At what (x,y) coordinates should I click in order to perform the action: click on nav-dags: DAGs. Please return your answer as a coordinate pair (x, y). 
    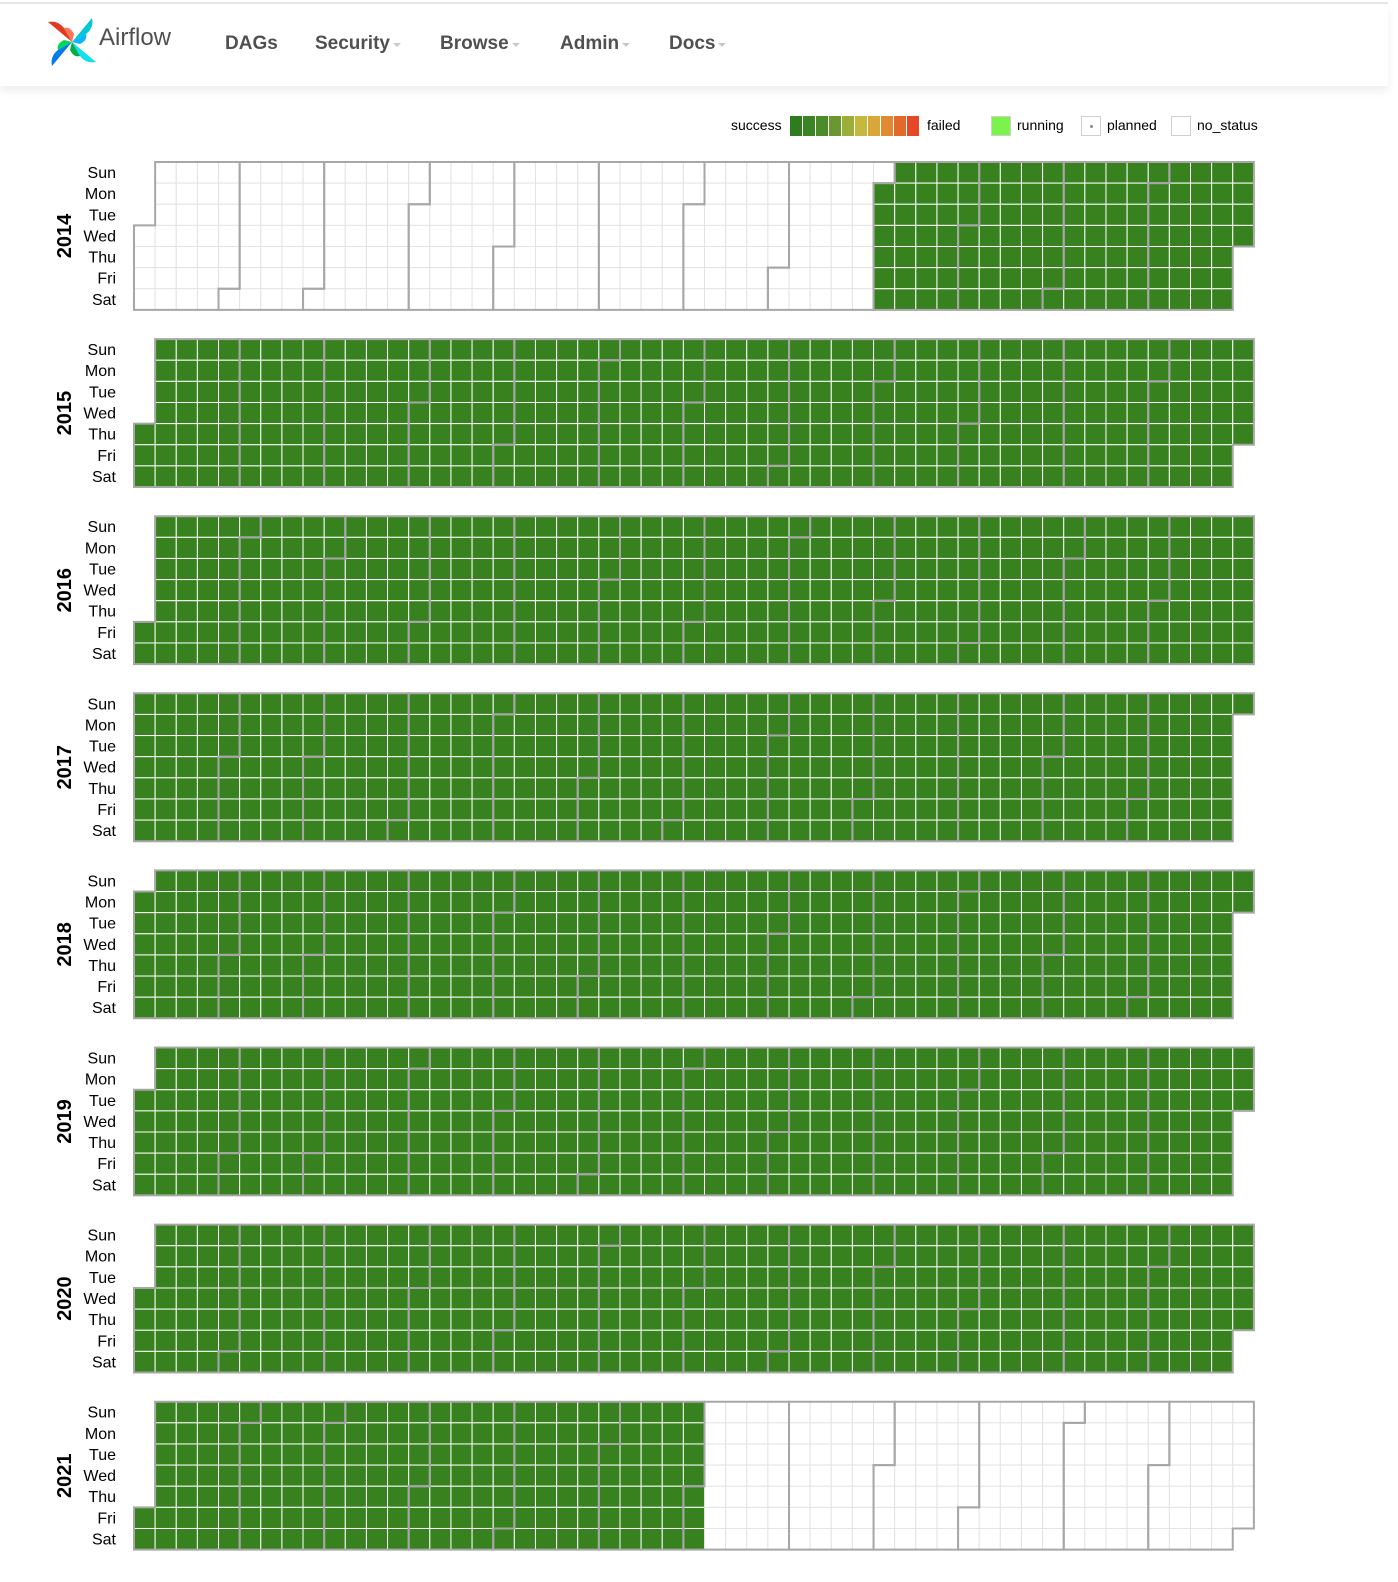
    Looking at the image, I should click on (251, 44).